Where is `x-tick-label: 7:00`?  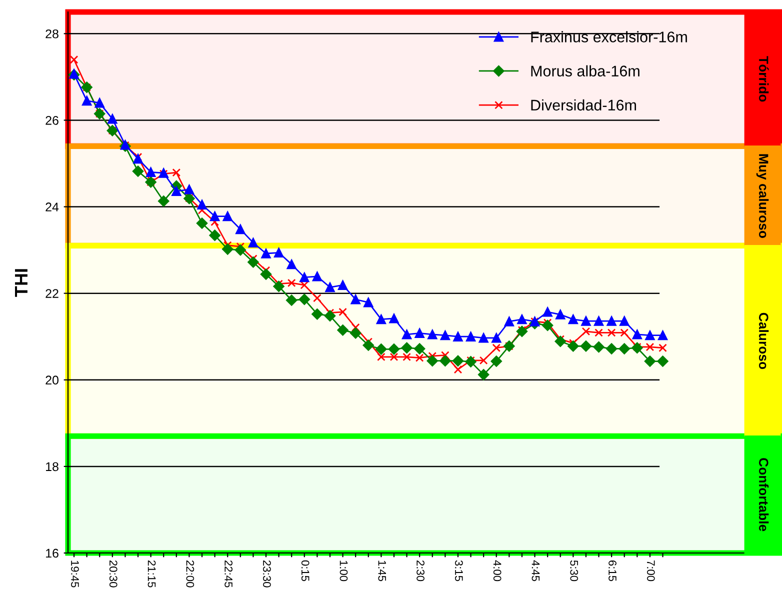
x-tick-label: 7:00 is located at coordinates (650, 571).